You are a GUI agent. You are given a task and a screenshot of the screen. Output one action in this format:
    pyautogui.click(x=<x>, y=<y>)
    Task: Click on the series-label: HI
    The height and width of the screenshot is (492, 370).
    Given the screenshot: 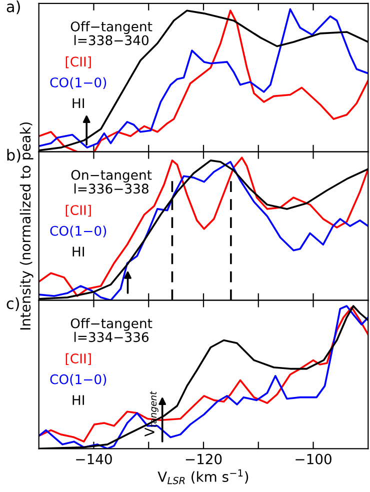 What is the action you would take?
    pyautogui.click(x=78, y=103)
    